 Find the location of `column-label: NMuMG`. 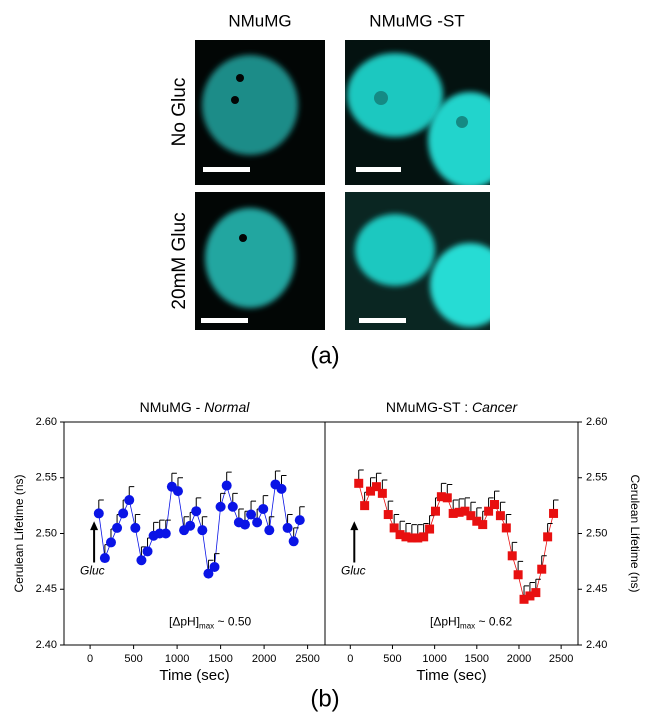

column-label: NMuMG is located at coordinates (259, 20).